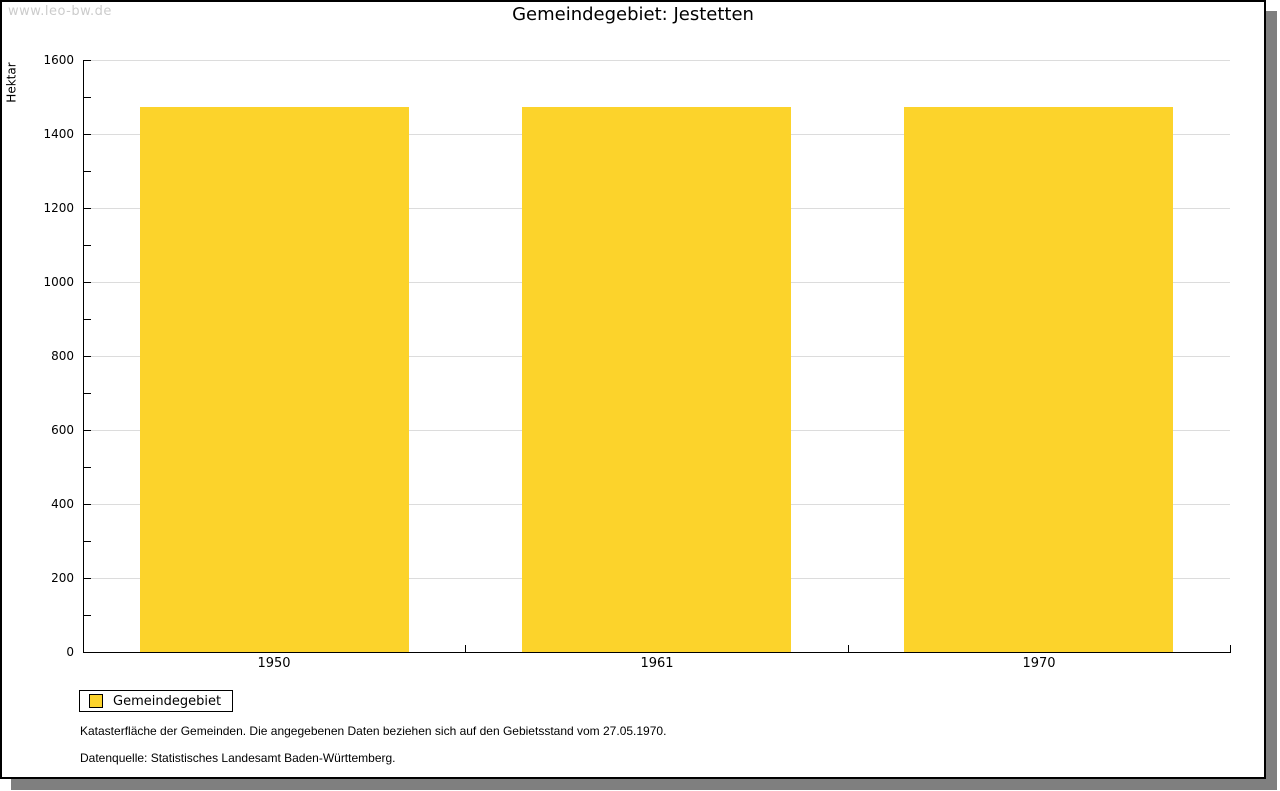 This screenshot has width=1280, height=791. What do you see at coordinates (62, 504) in the screenshot?
I see `y-tick-label: 400` at bounding box center [62, 504].